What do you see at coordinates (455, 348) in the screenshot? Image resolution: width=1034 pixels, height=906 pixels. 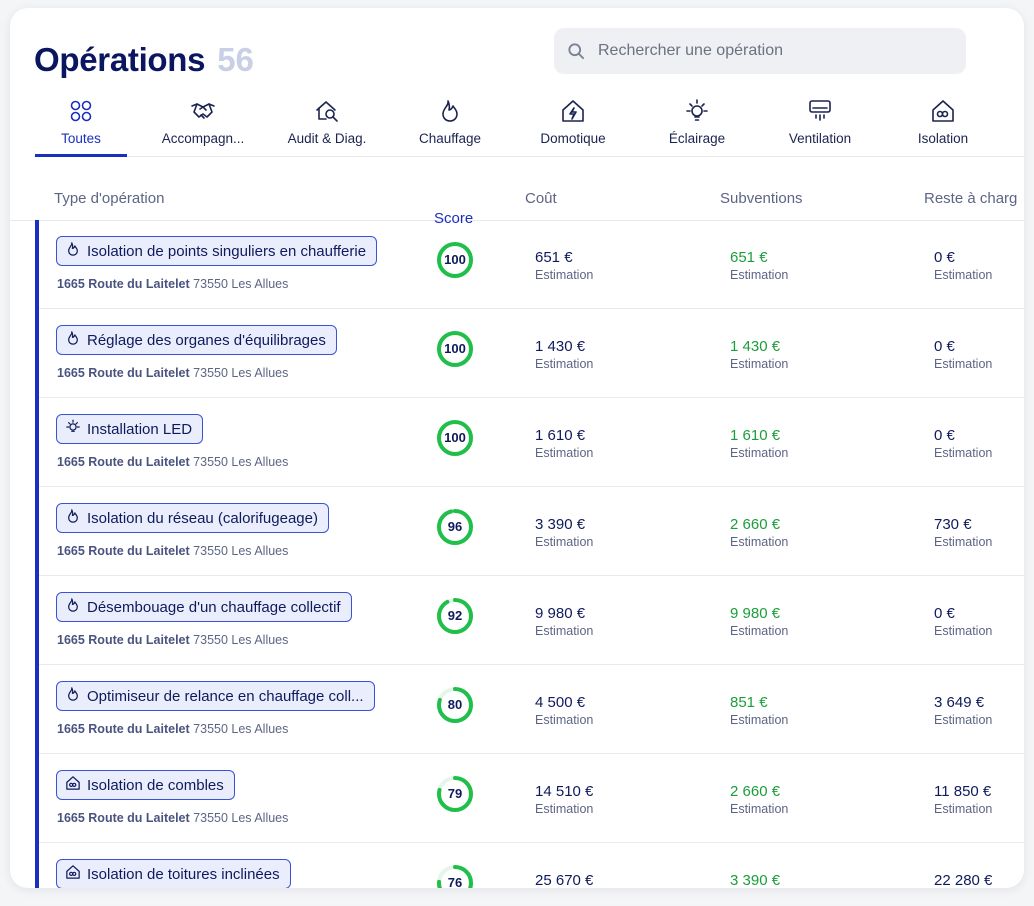 I see `score-value: 100` at bounding box center [455, 348].